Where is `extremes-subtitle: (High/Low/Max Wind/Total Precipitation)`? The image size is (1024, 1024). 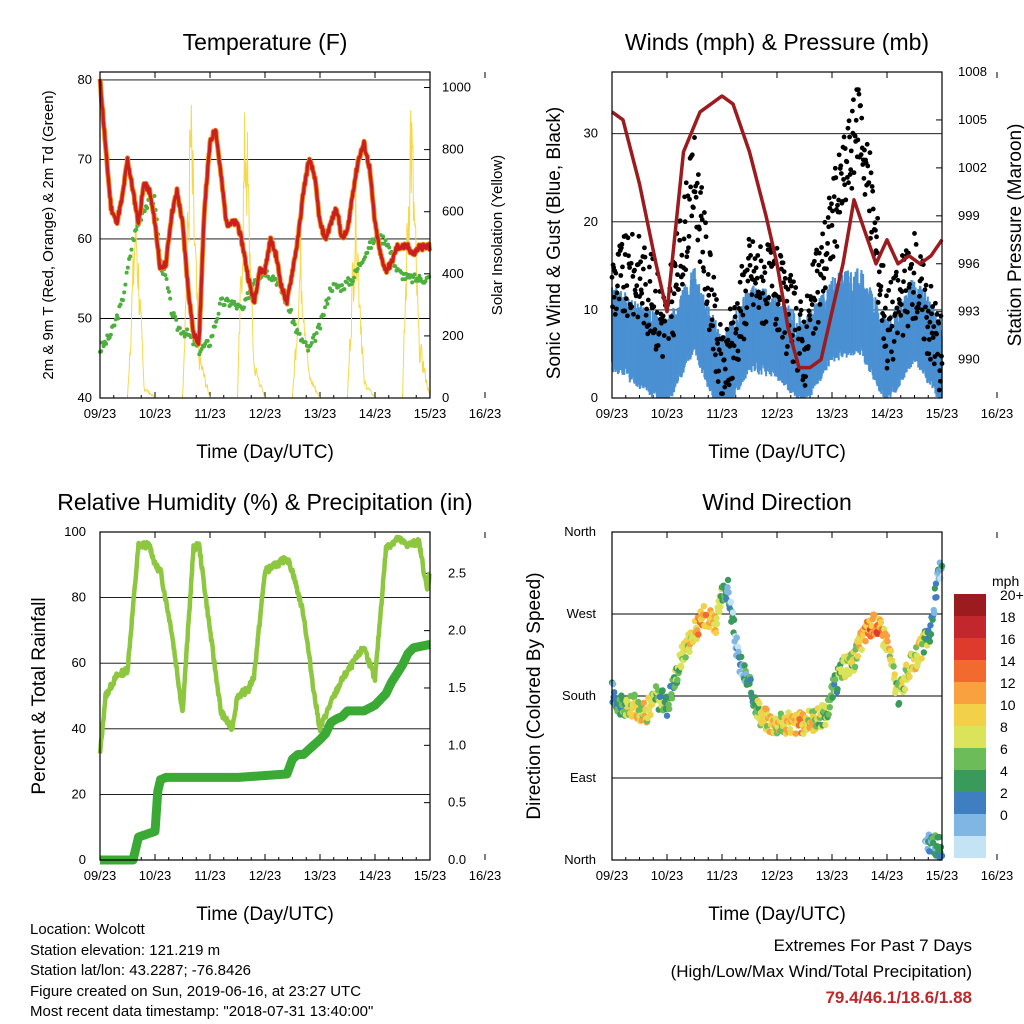 extremes-subtitle: (High/Low/Max Wind/Total Precipitation) is located at coordinates (821, 971).